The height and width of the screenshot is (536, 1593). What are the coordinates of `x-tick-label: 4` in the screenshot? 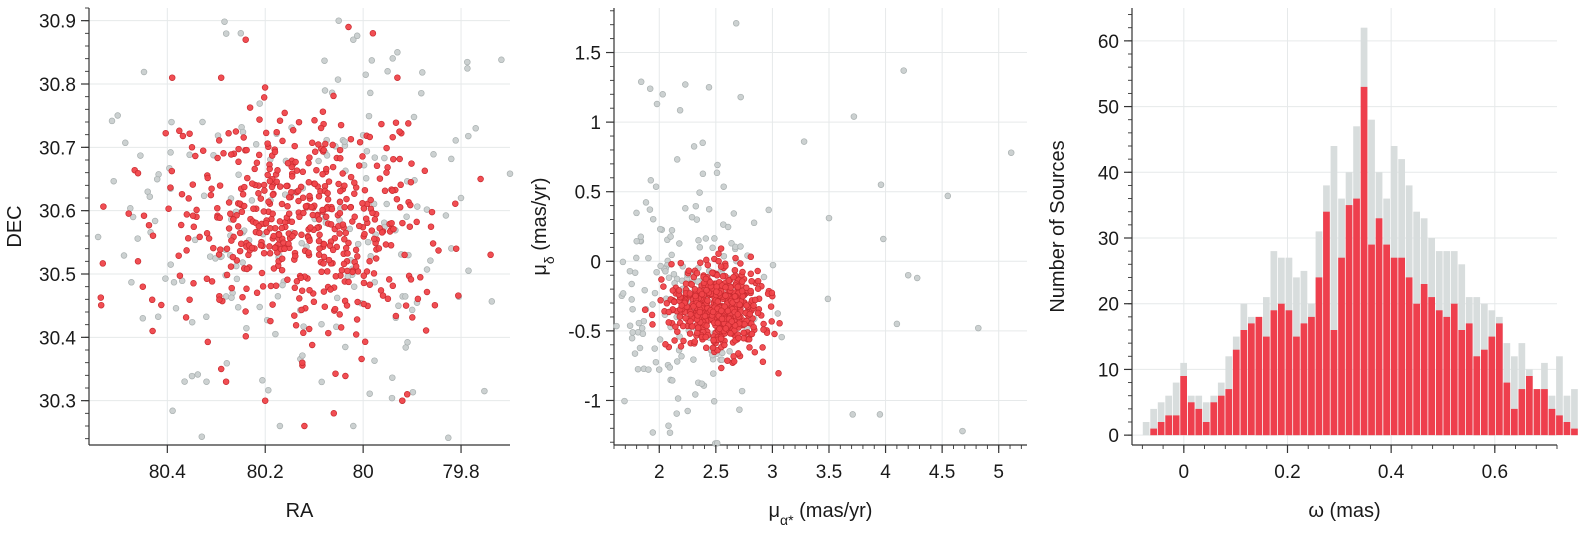 It's located at (885, 472).